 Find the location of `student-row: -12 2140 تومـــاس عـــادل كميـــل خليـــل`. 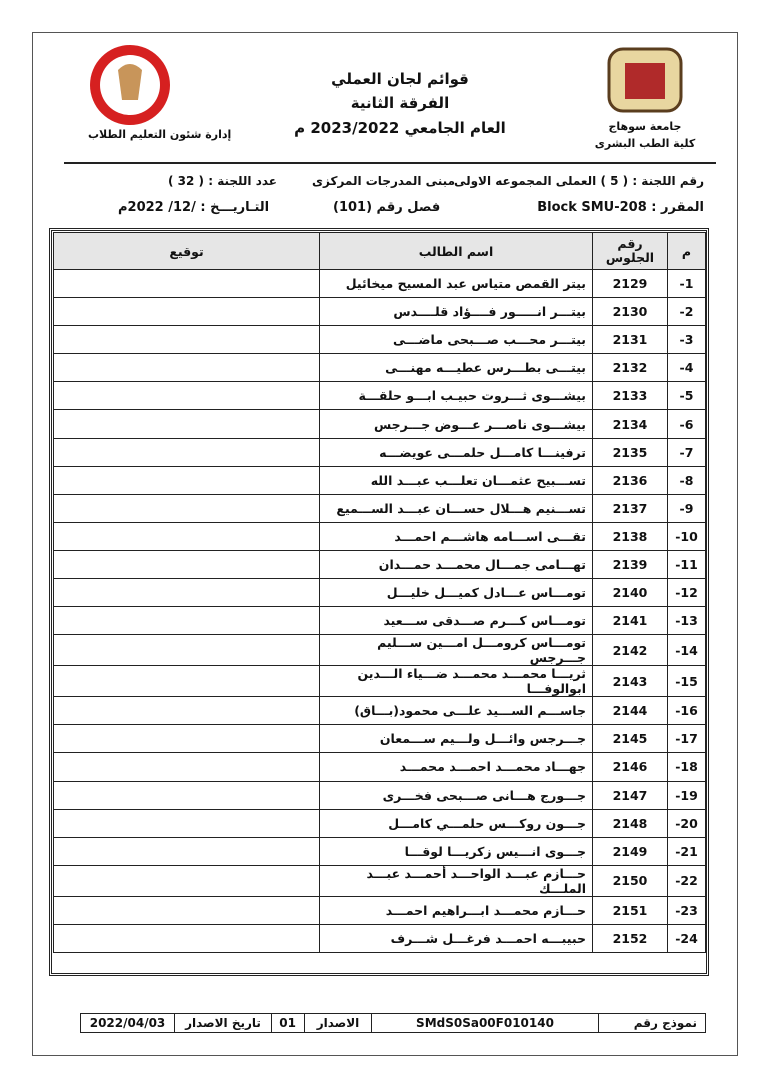

student-row: -12 2140 تومـــاس عـــادل كميـــل خليـــل is located at coordinates (379, 593).